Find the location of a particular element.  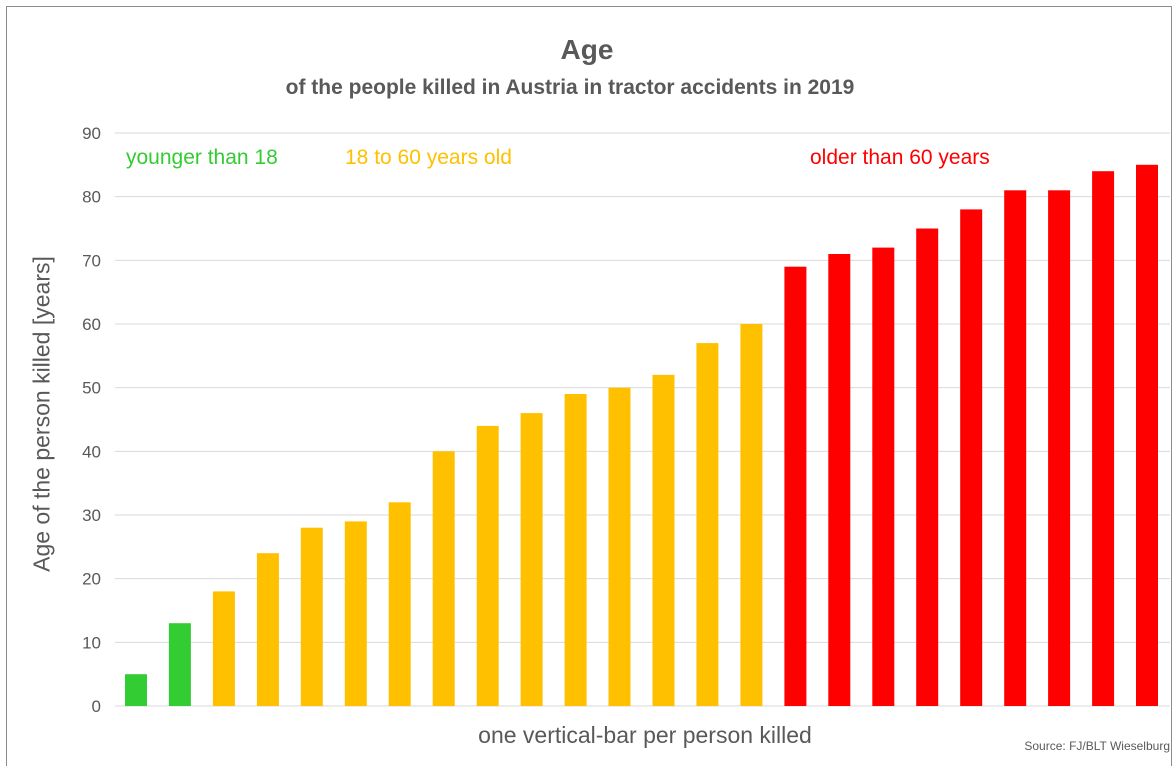

y-tick-label: 40 is located at coordinates (91, 451).